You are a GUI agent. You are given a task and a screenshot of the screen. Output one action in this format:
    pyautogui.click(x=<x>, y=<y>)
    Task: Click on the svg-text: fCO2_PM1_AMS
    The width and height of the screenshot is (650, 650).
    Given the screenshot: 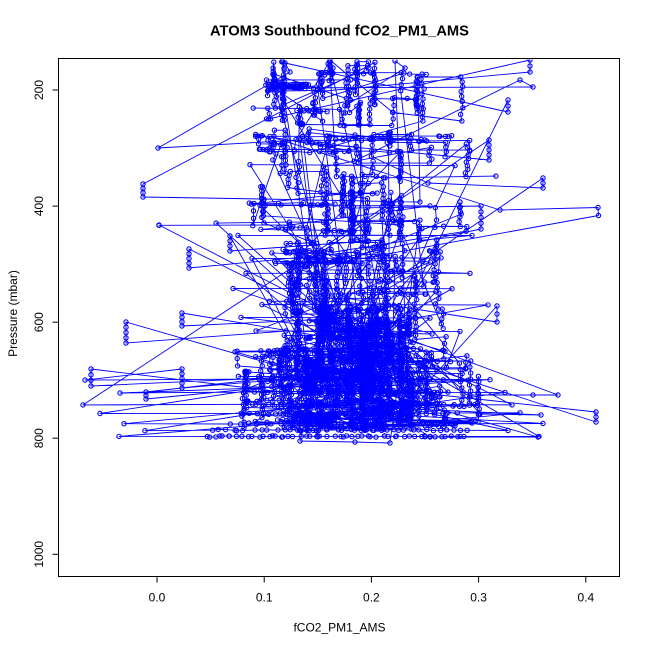 What is the action you would take?
    pyautogui.click(x=339, y=628)
    